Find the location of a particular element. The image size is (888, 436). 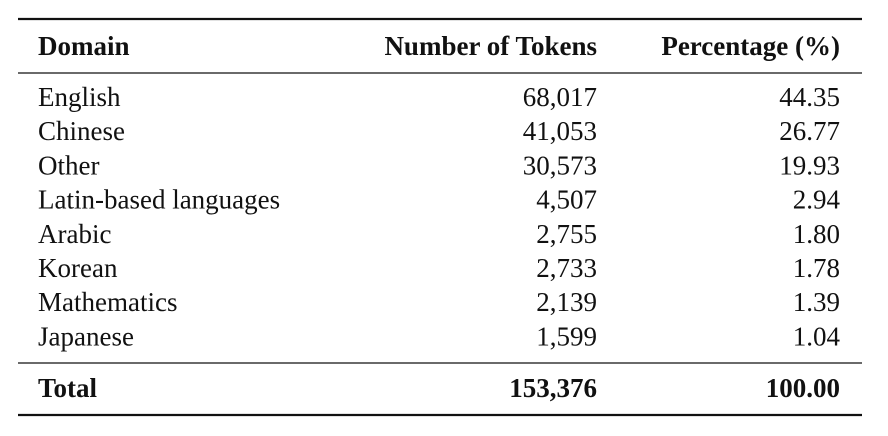

table-cell: English is located at coordinates (79, 97).